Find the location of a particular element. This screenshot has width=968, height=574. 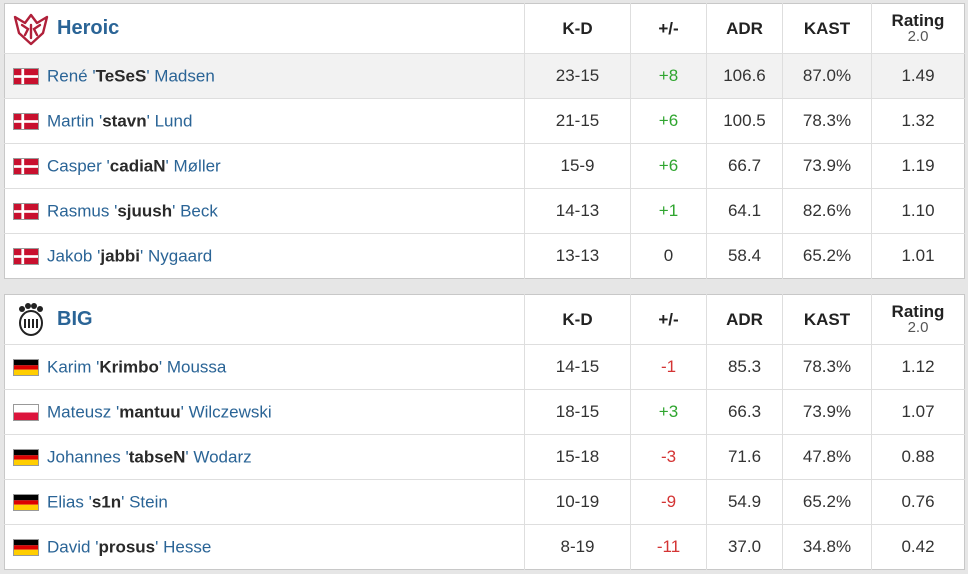

player-nickname: s1n is located at coordinates (106, 502).